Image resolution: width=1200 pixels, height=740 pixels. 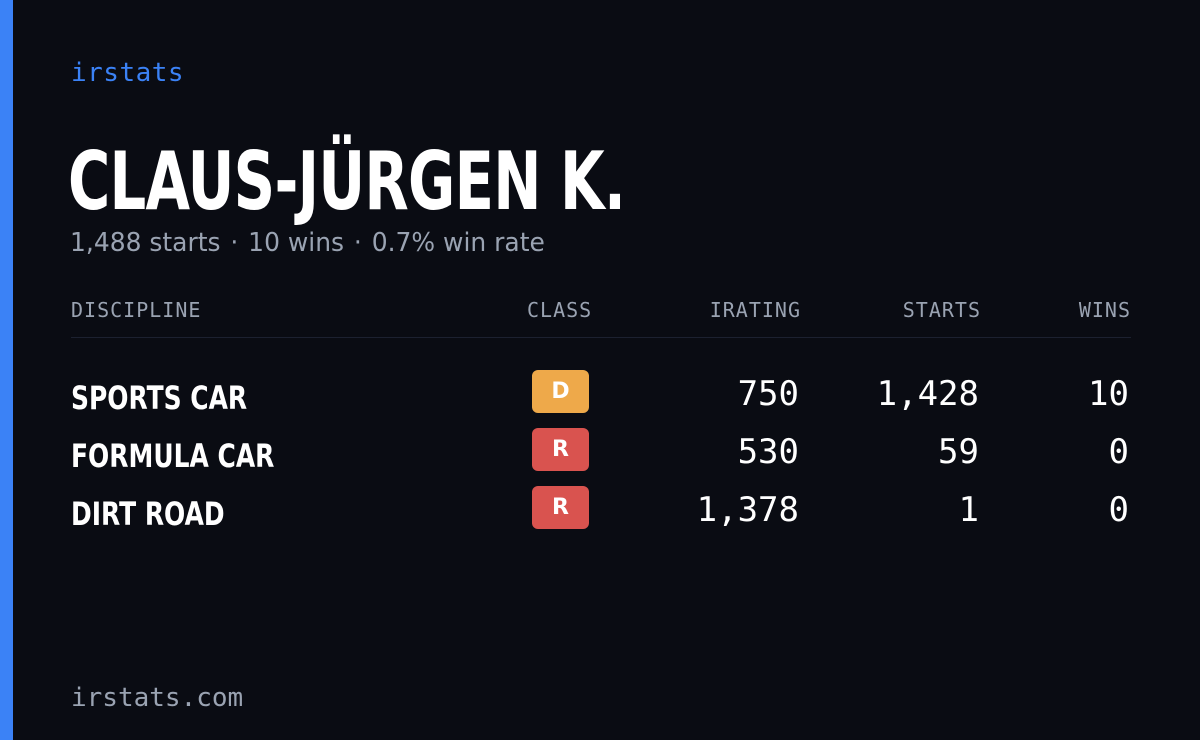 I want to click on column-header-starts: STARTS, so click(x=941, y=310).